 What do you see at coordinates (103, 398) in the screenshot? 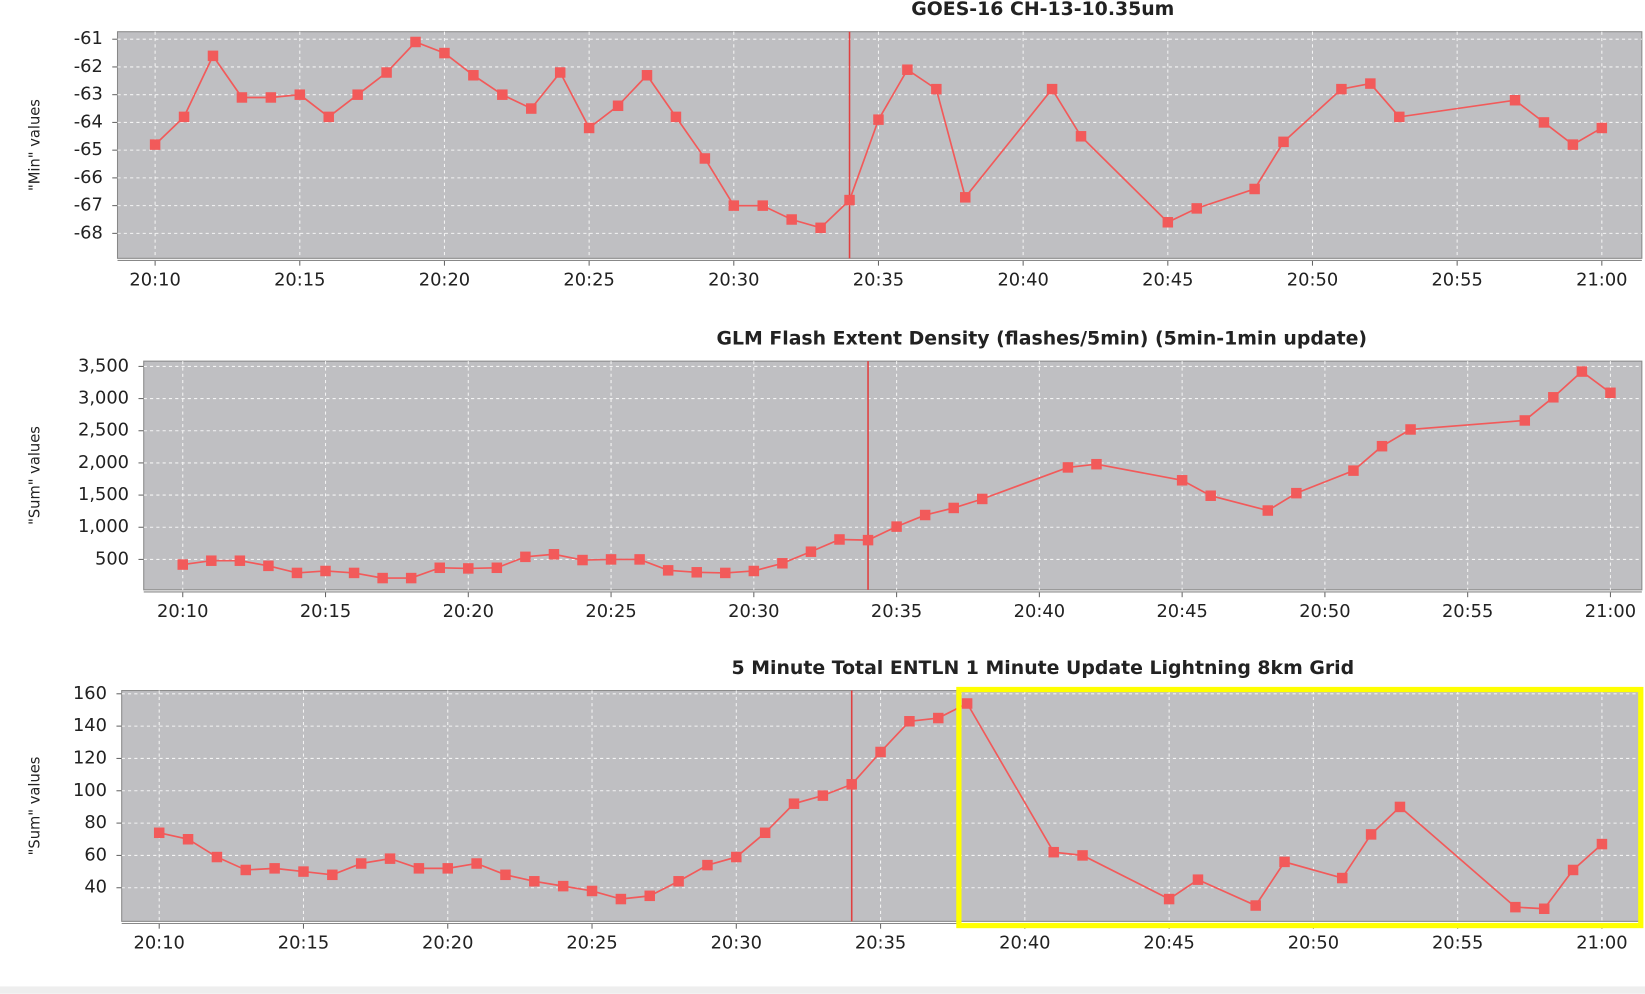
I see `y-tick-label: 3,000` at bounding box center [103, 398].